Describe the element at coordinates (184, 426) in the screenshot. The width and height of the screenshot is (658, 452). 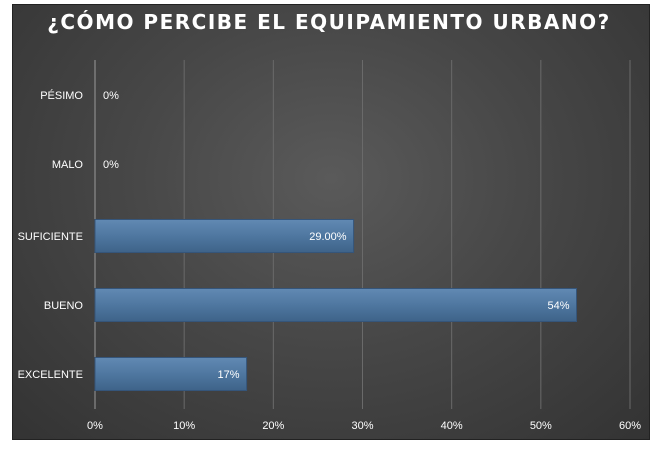
I see `x-tick-label: 10%` at that location.